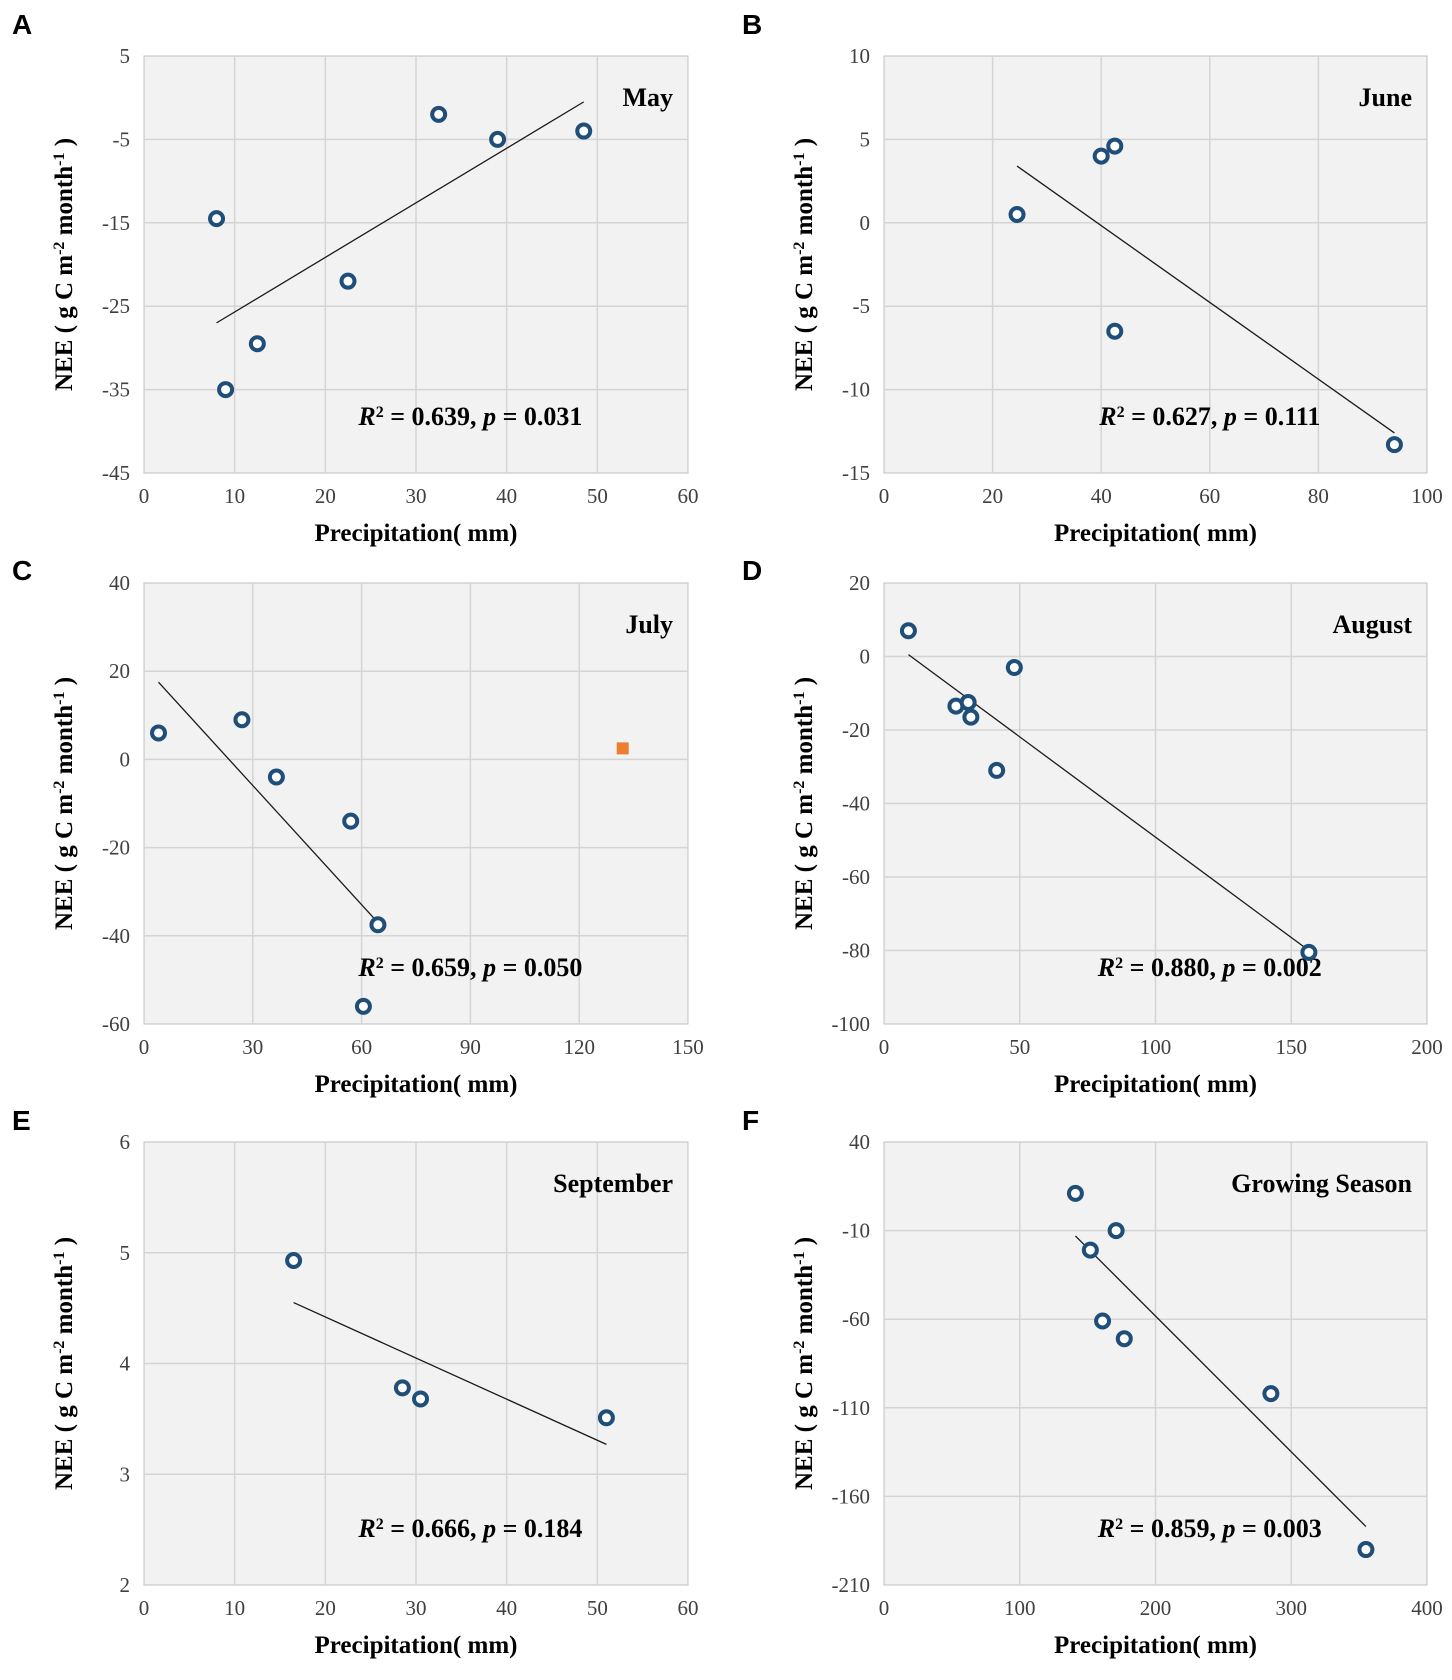  I want to click on x-tick-label: 90, so click(470, 1047).